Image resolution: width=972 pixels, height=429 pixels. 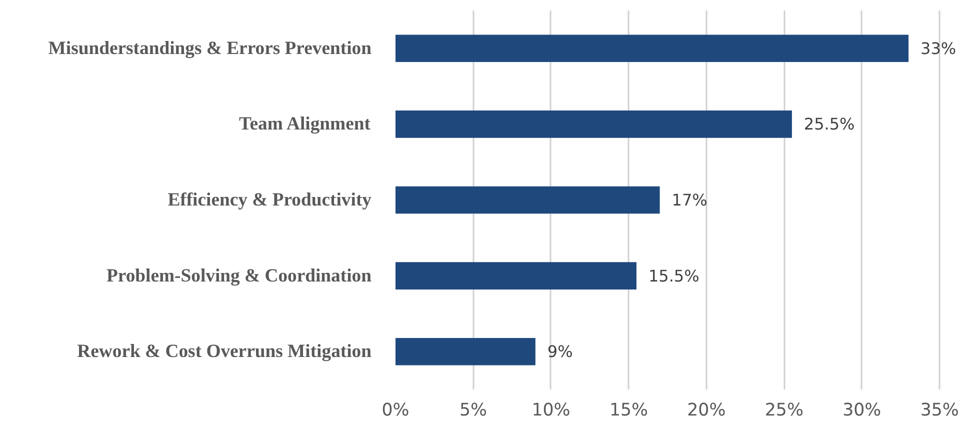 I want to click on x-tick-label: 20%, so click(x=706, y=410).